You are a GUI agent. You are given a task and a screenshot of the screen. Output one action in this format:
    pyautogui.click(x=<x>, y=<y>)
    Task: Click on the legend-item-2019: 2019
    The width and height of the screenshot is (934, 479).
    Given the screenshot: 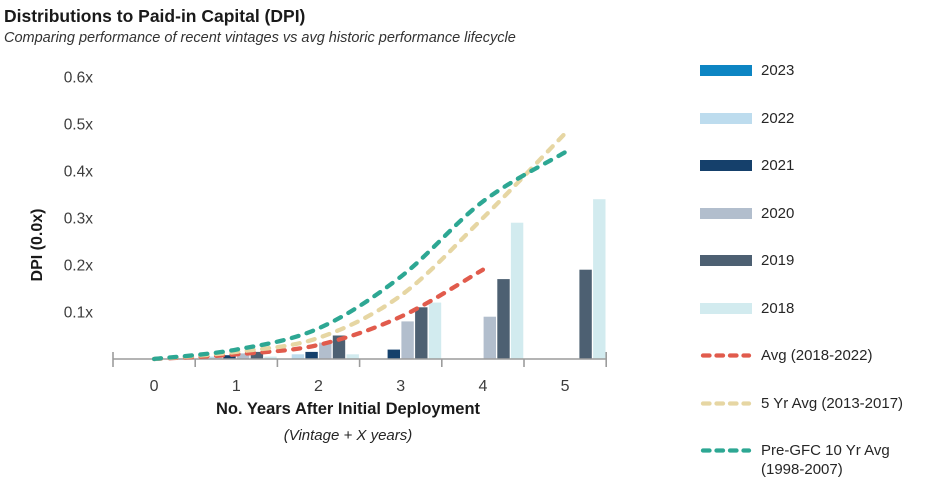 What is the action you would take?
    pyautogui.click(x=747, y=260)
    